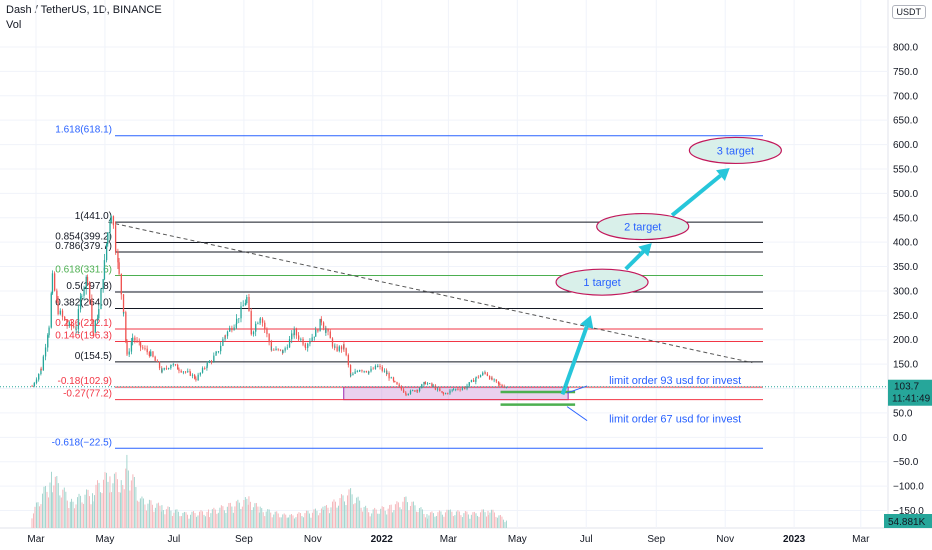  I want to click on target-arrow-head, so click(723, 174).